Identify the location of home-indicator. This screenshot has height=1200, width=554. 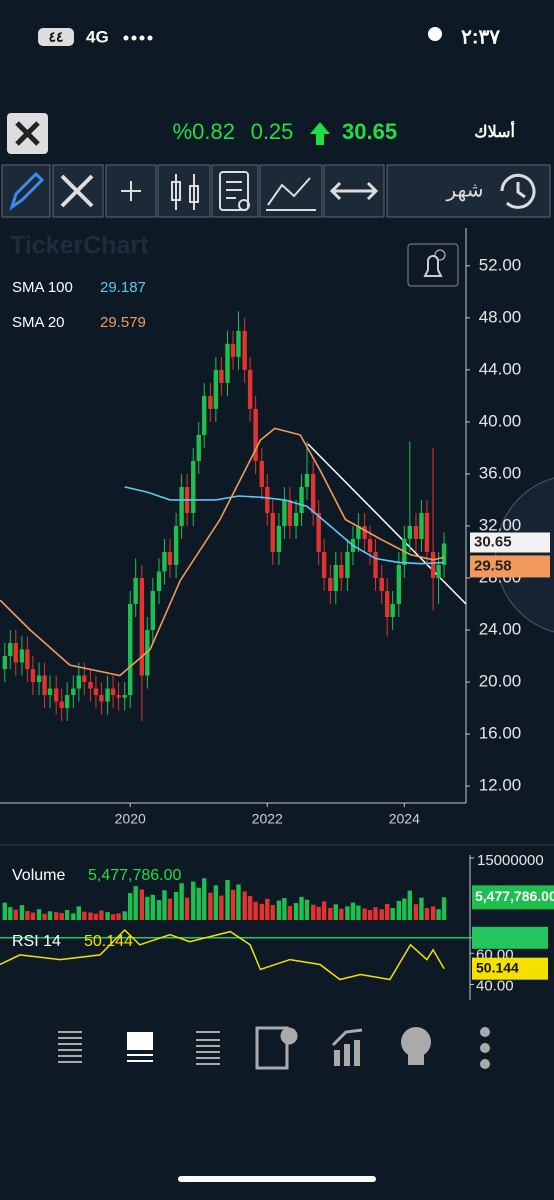
(277, 1179).